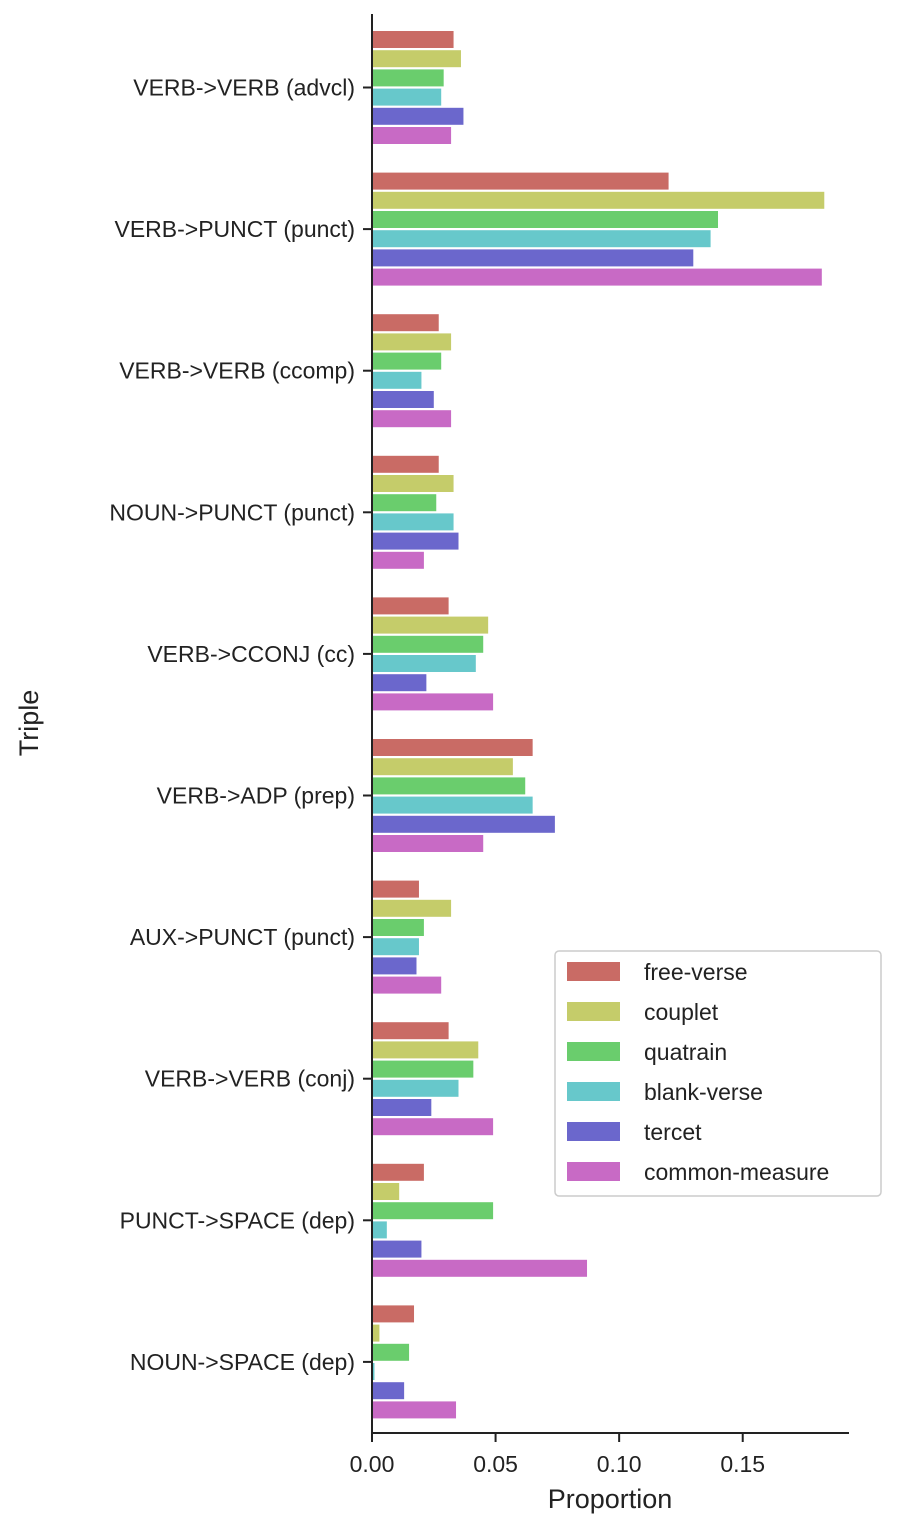 The width and height of the screenshot is (897, 1530). What do you see at coordinates (237, 1220) in the screenshot?
I see `y-tick-label: PUNCT->SPACE (dep)` at bounding box center [237, 1220].